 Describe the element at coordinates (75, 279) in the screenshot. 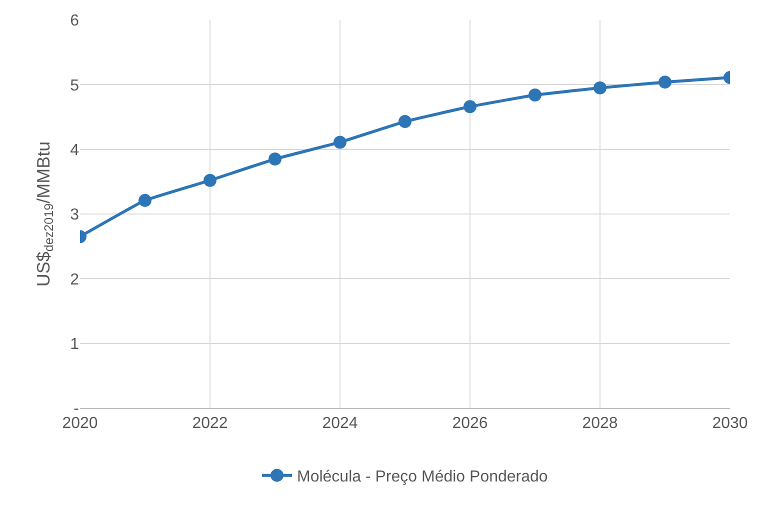

I see `y-tick-label: 2` at that location.